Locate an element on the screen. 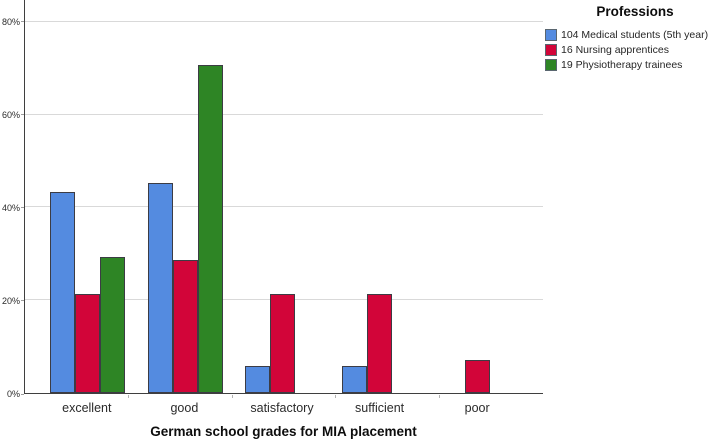 This screenshot has height=445, width=727. legend-entry: 19 Physiotherapy trainees is located at coordinates (635, 65).